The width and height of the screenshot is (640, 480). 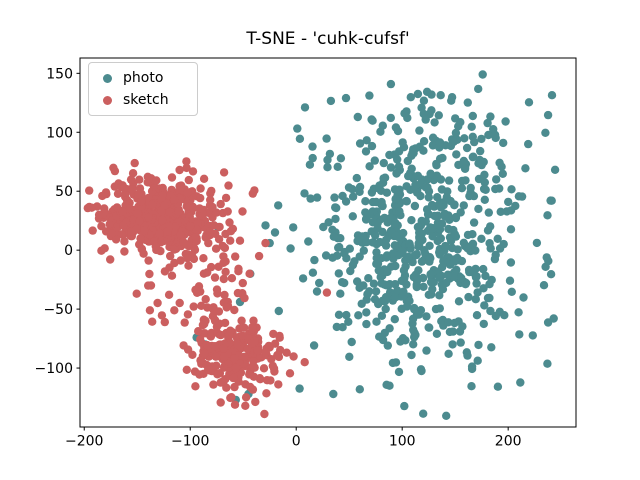 What do you see at coordinates (107, 78) in the screenshot?
I see `legend-marker-photo` at bounding box center [107, 78].